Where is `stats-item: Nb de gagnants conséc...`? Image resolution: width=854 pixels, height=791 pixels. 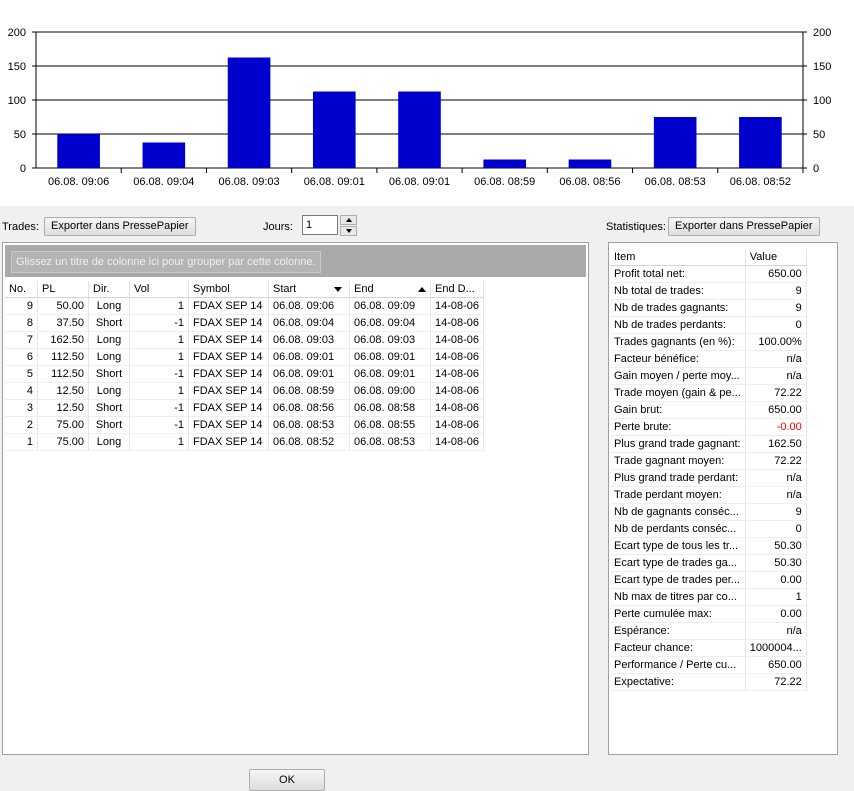
stats-item: Nb de gagnants conséc... is located at coordinates (678, 512).